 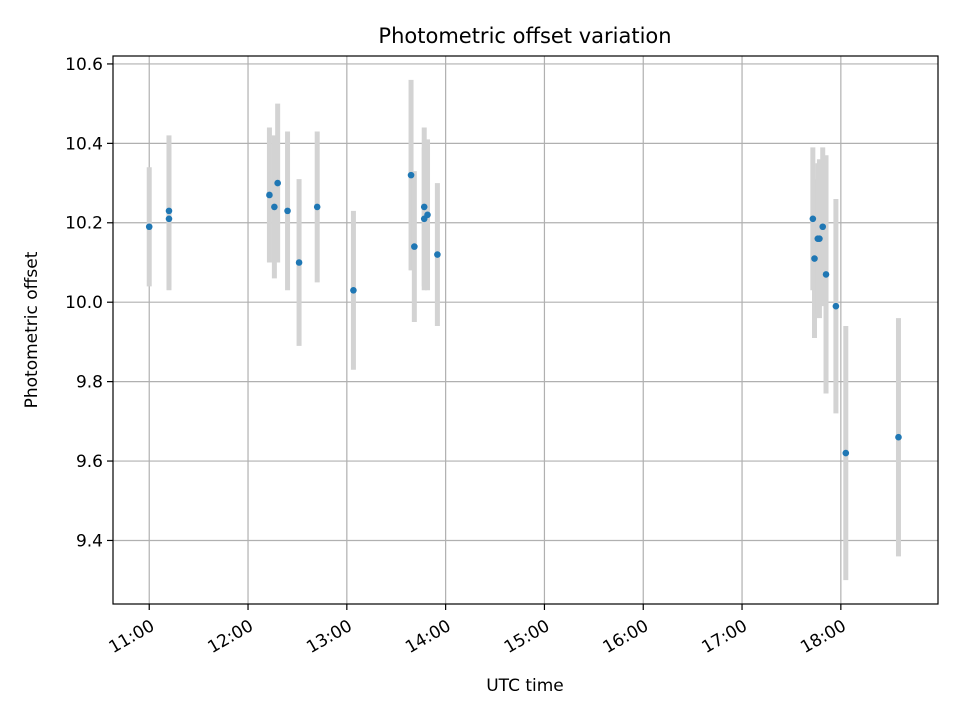 What do you see at coordinates (525, 686) in the screenshot?
I see `x-axis-label: UTC time` at bounding box center [525, 686].